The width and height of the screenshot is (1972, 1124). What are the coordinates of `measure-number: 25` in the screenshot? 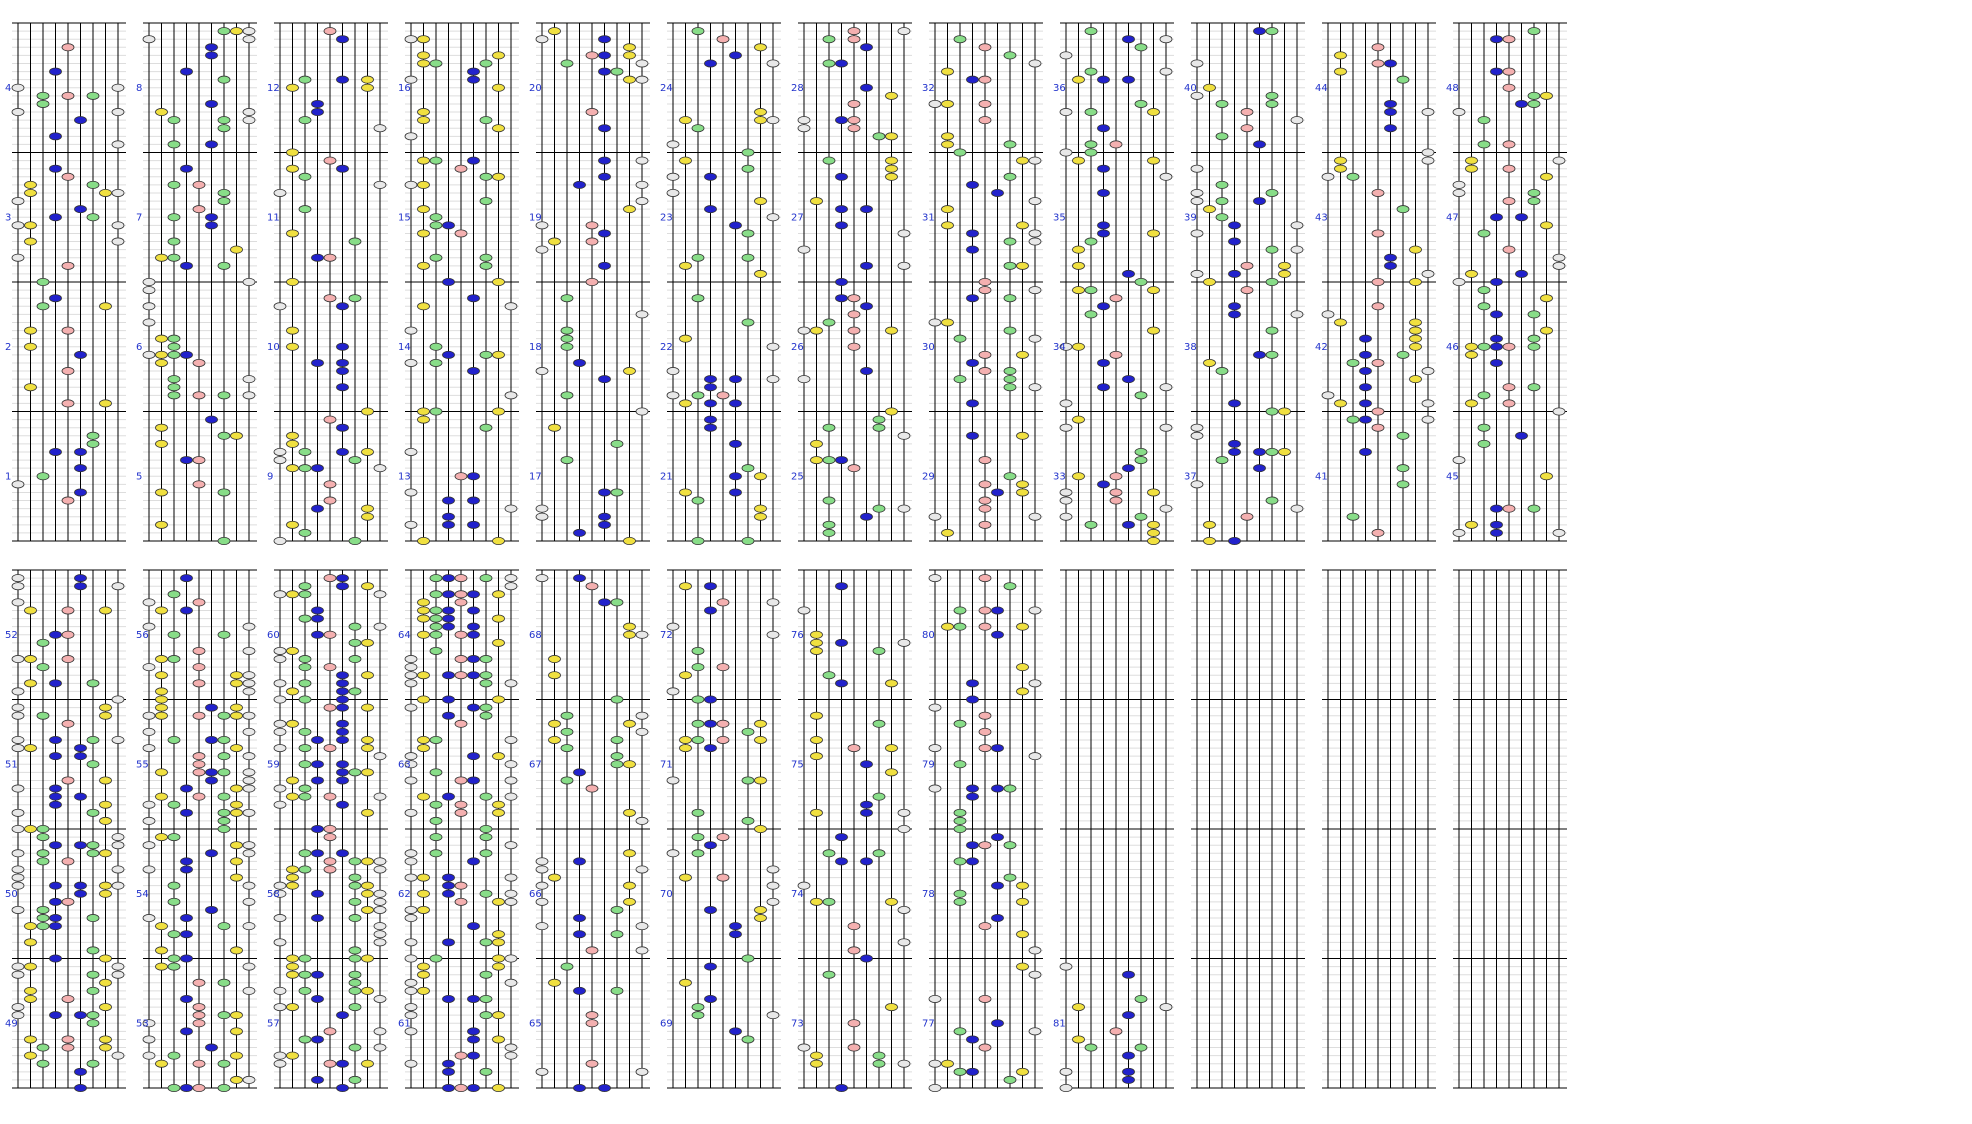 It's located at (797, 476).